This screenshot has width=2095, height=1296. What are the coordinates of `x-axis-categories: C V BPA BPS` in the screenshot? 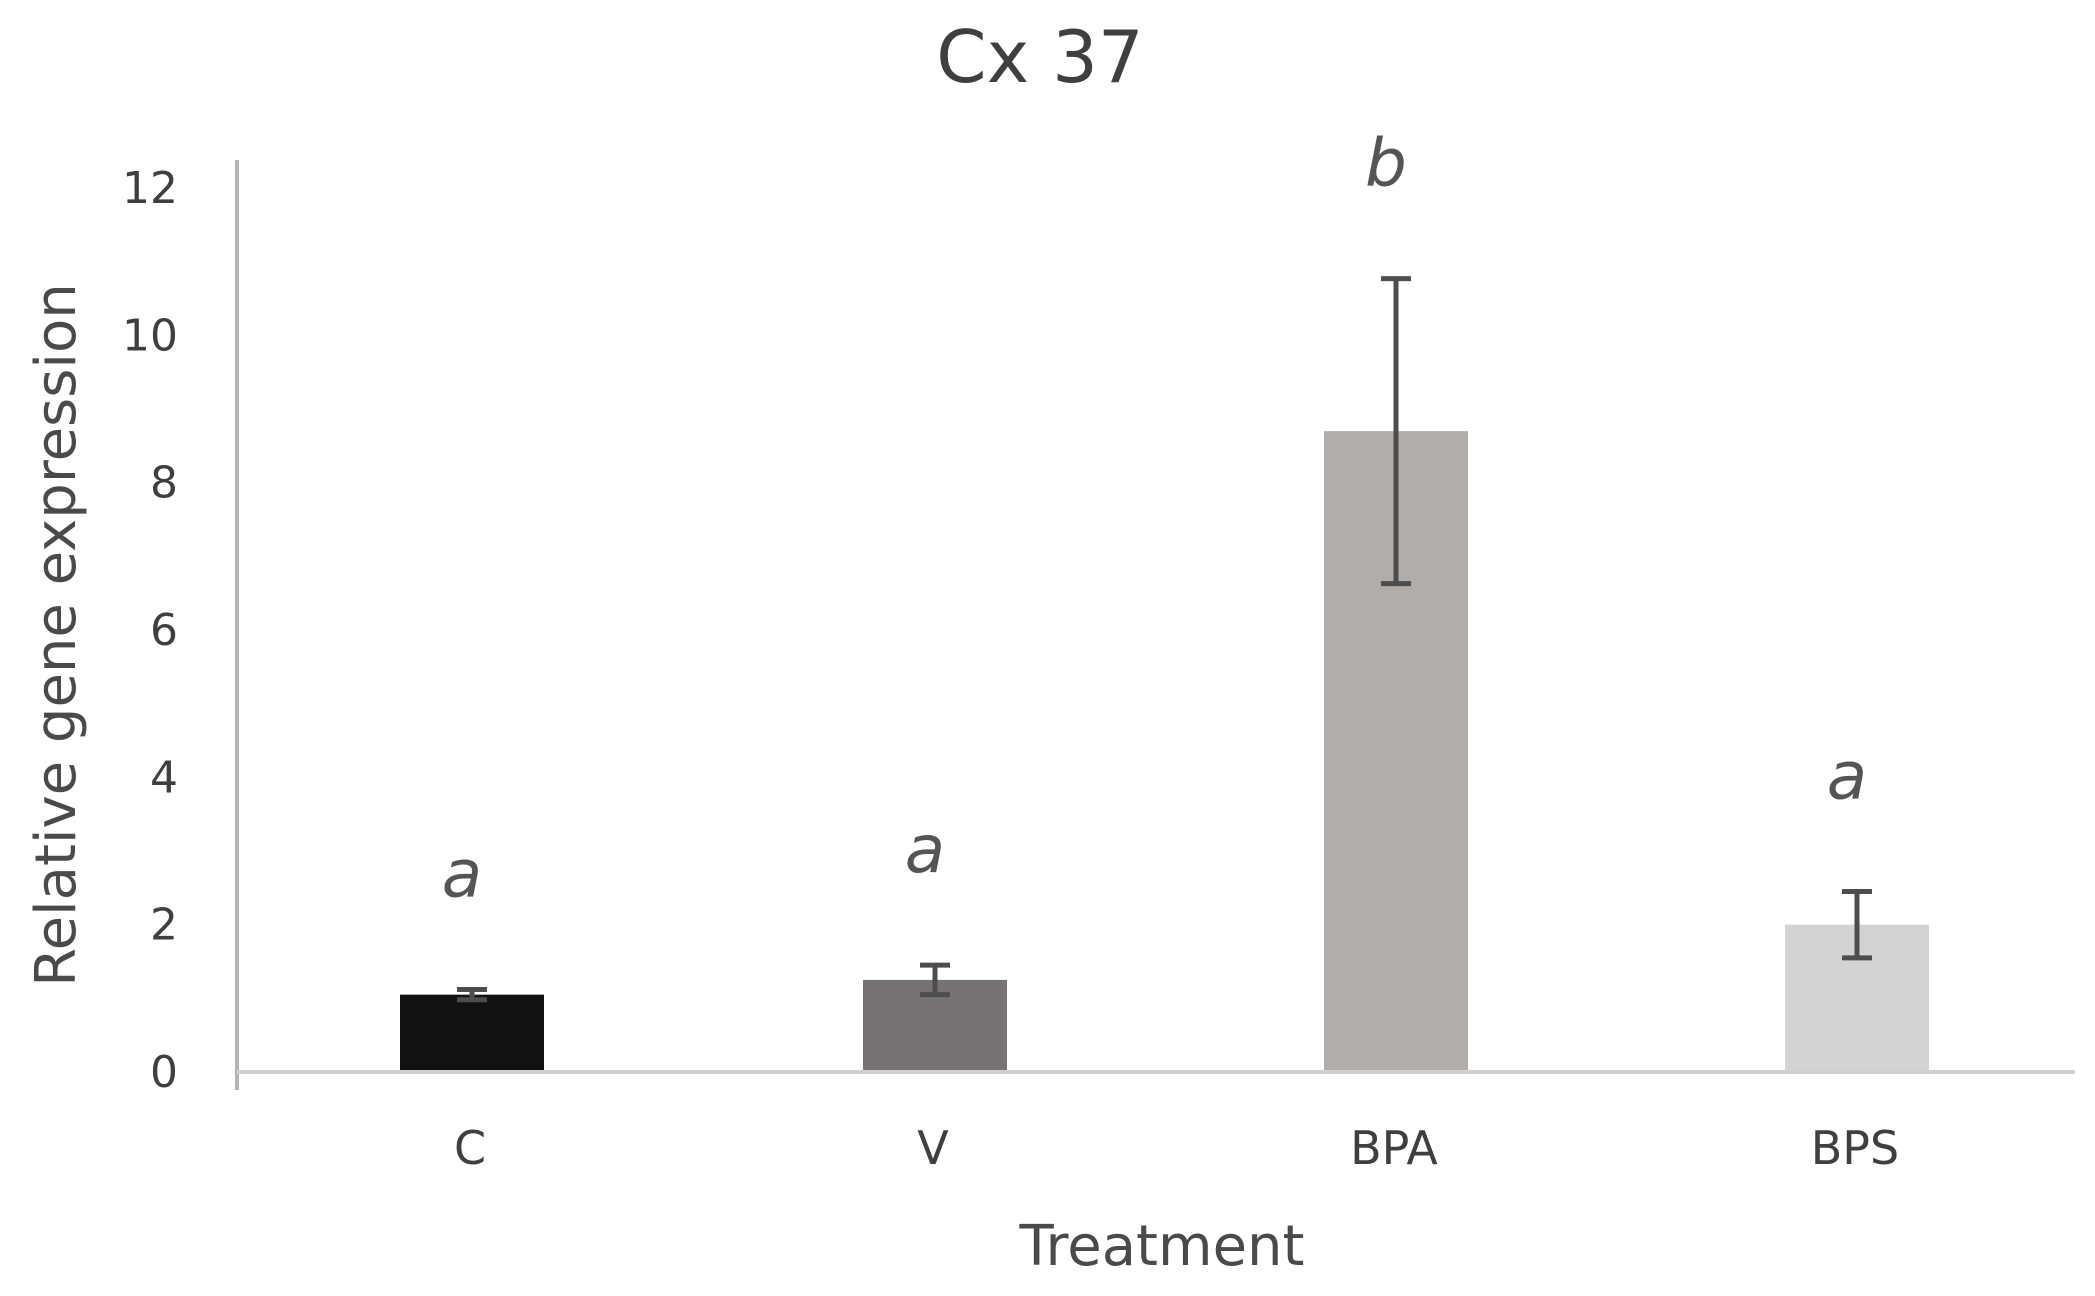 It's located at (1176, 1148).